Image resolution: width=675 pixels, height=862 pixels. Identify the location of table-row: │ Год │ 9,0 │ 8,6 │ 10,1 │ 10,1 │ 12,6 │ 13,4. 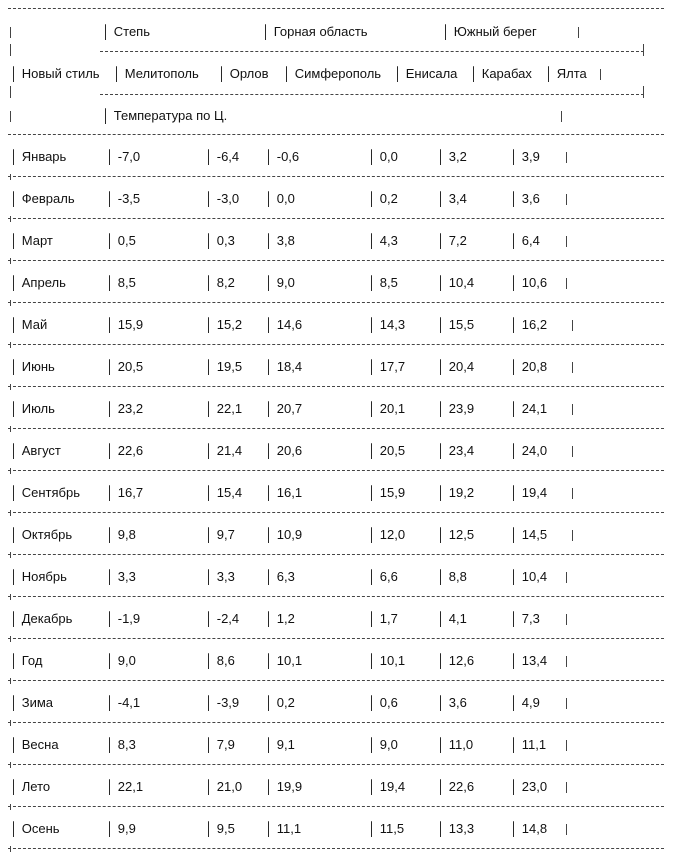
(337, 669).